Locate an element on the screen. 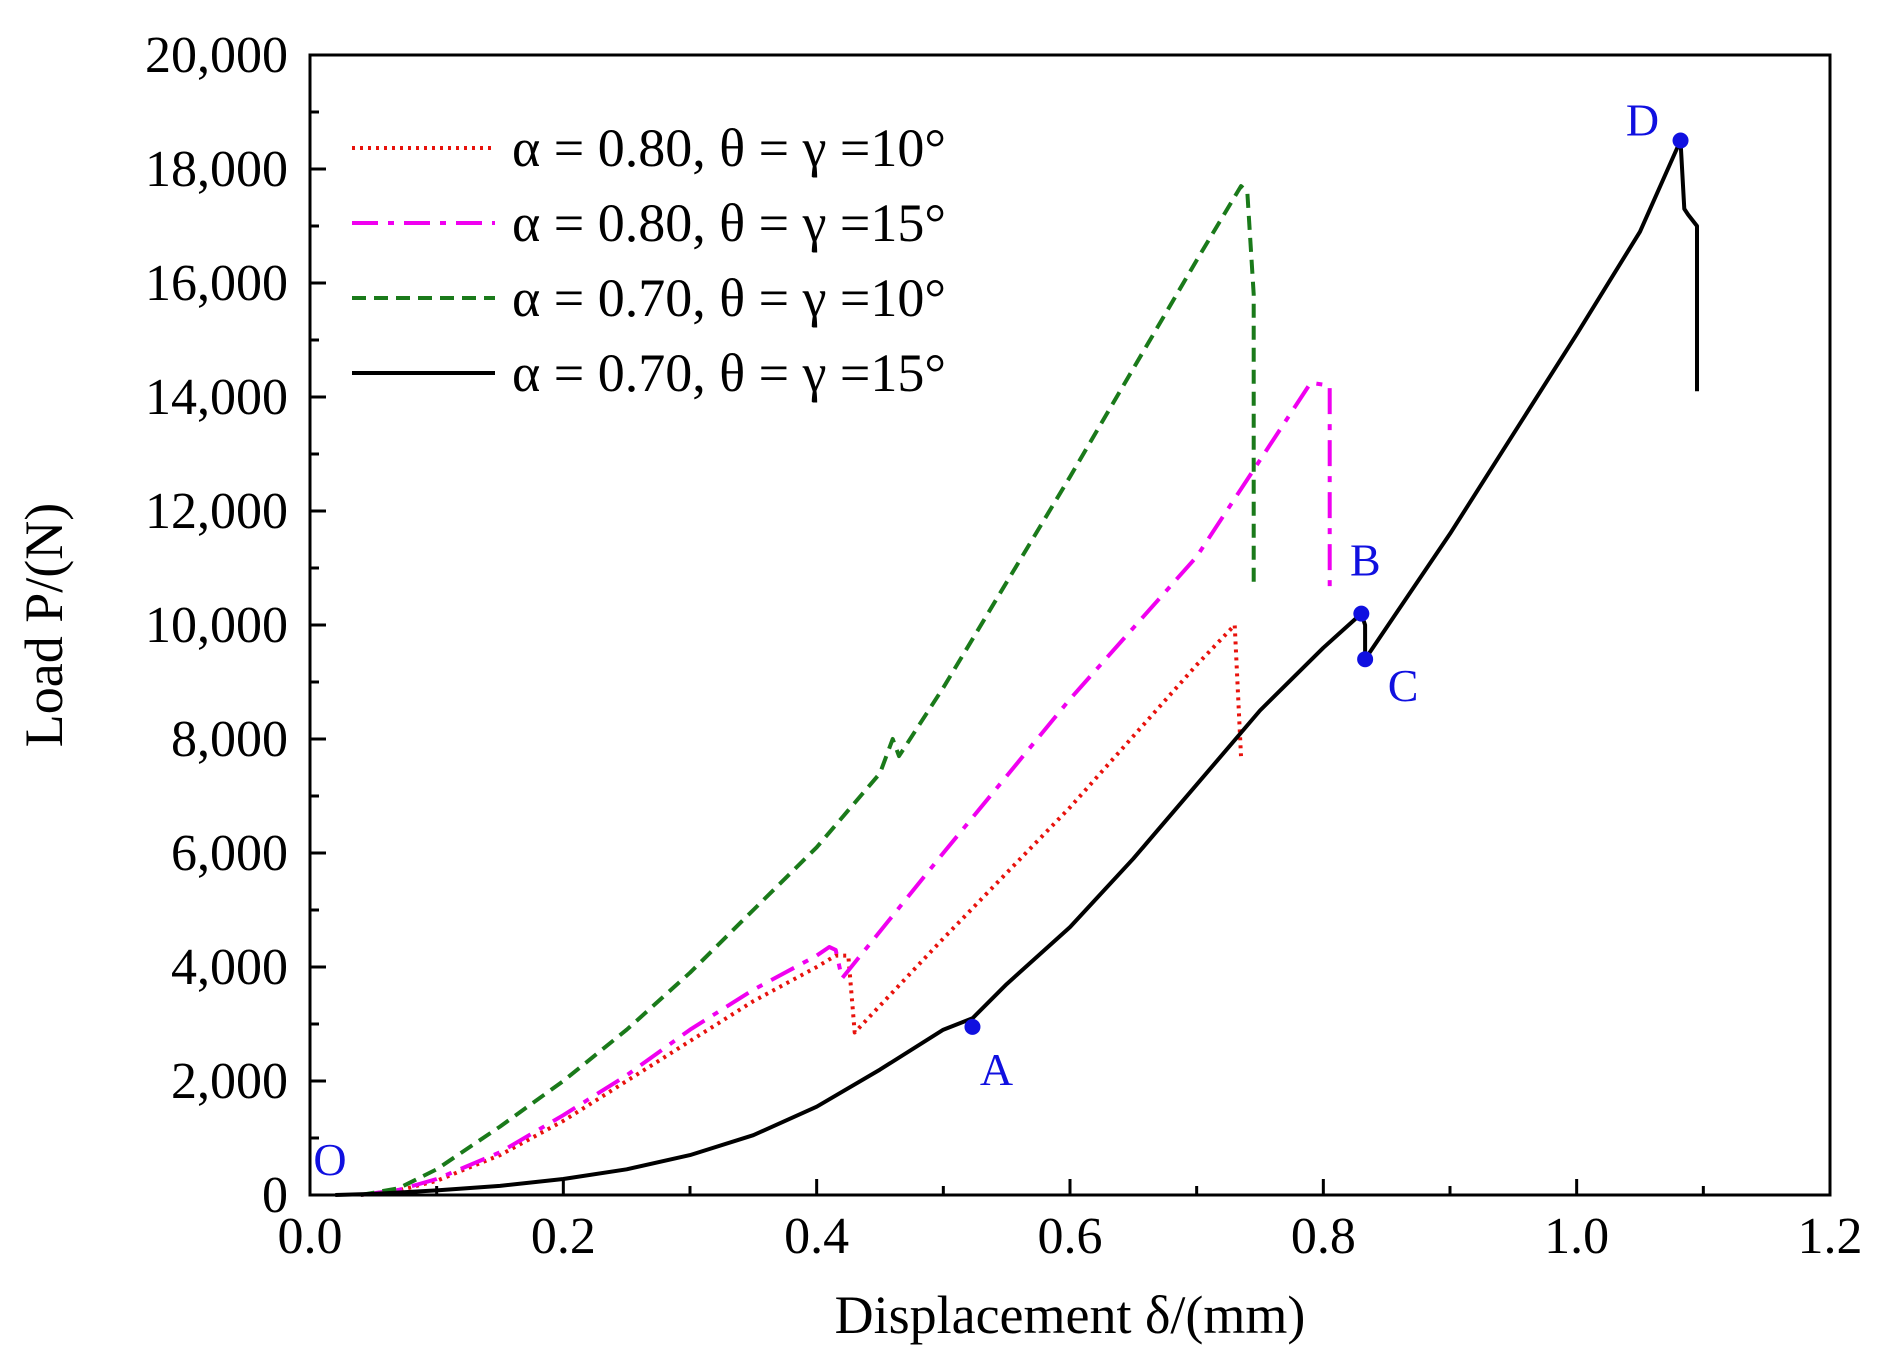 Image resolution: width=1877 pixels, height=1362 pixels. point-label-b: B is located at coordinates (1365, 560).